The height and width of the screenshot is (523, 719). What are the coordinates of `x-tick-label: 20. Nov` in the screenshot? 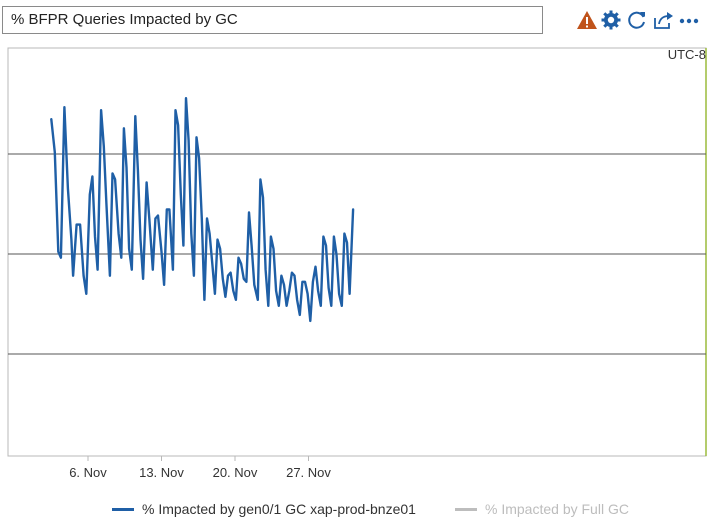 It's located at (235, 472).